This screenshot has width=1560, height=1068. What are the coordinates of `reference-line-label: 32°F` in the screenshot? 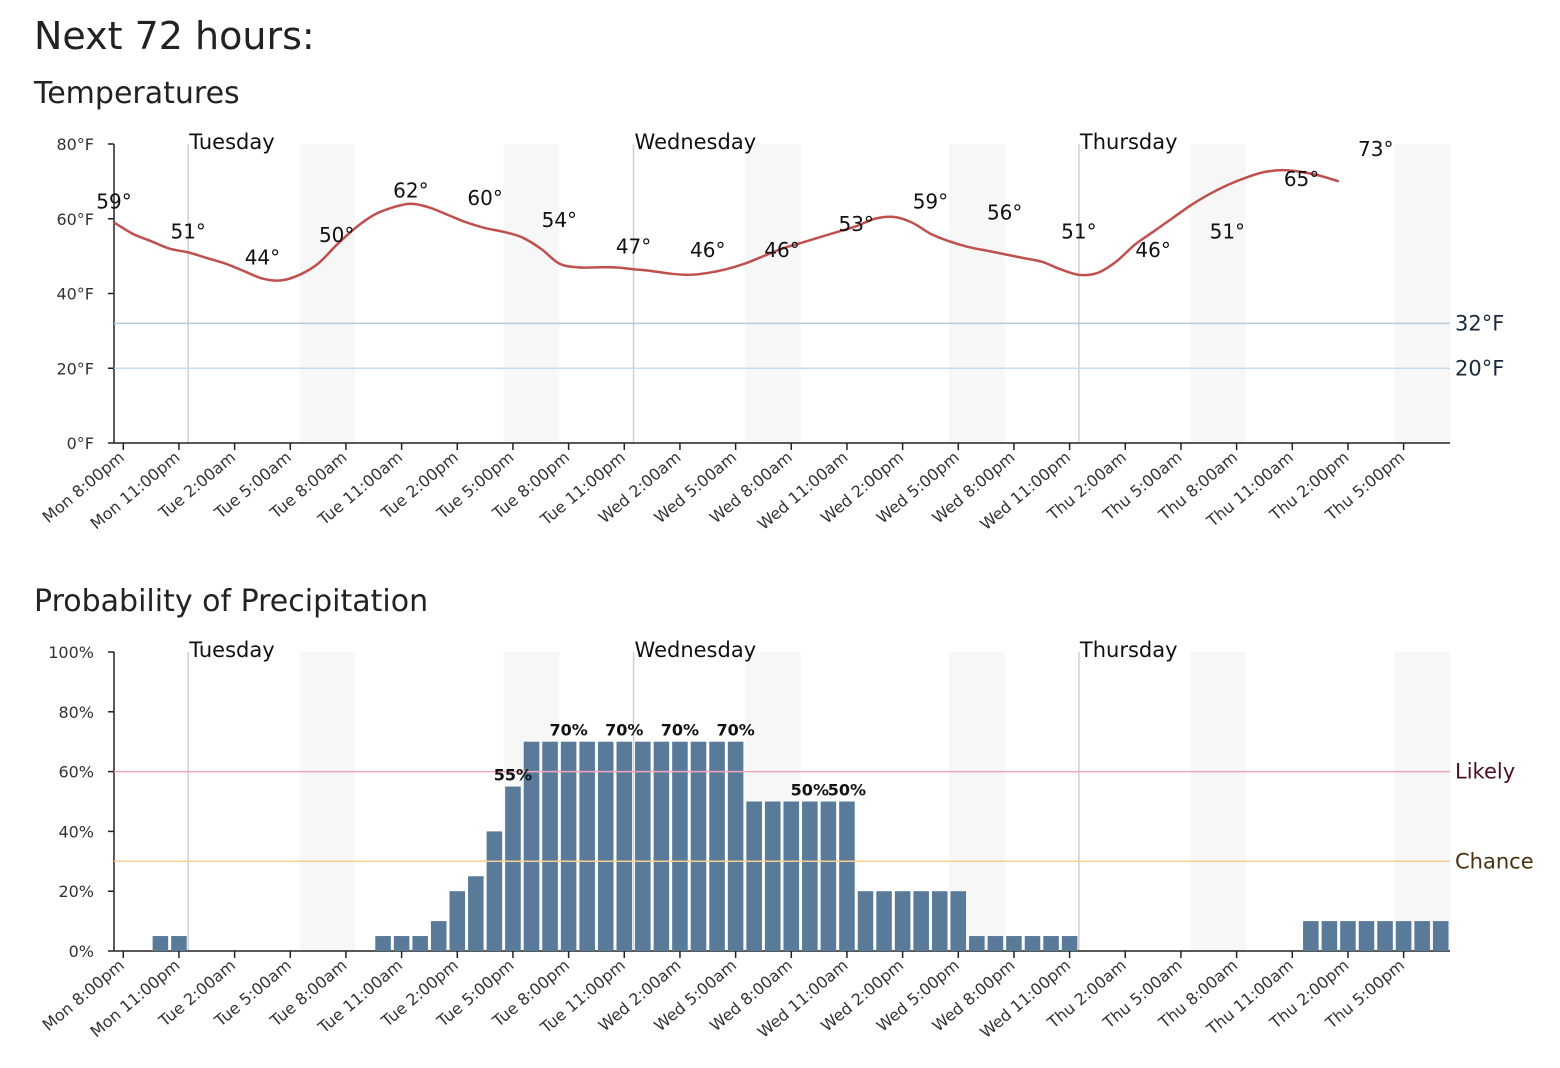 It's located at (1479, 323).